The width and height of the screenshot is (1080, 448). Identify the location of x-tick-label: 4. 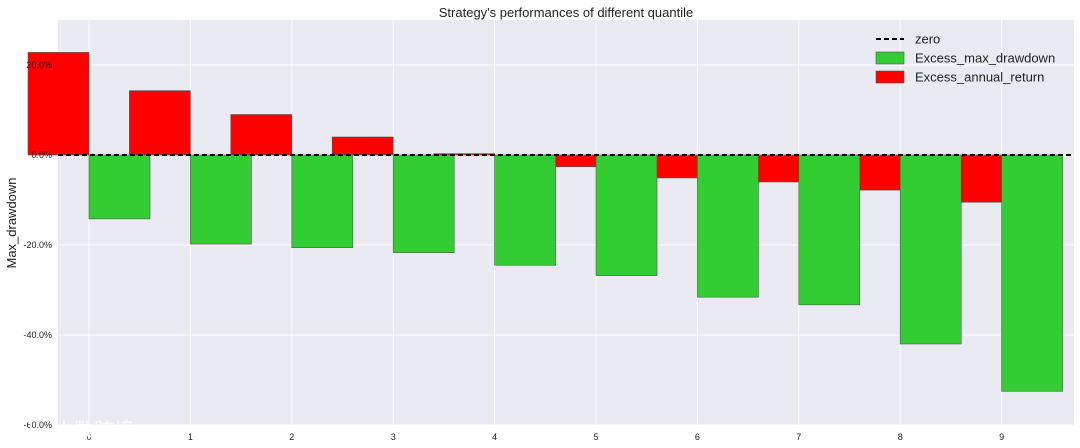
(494, 437).